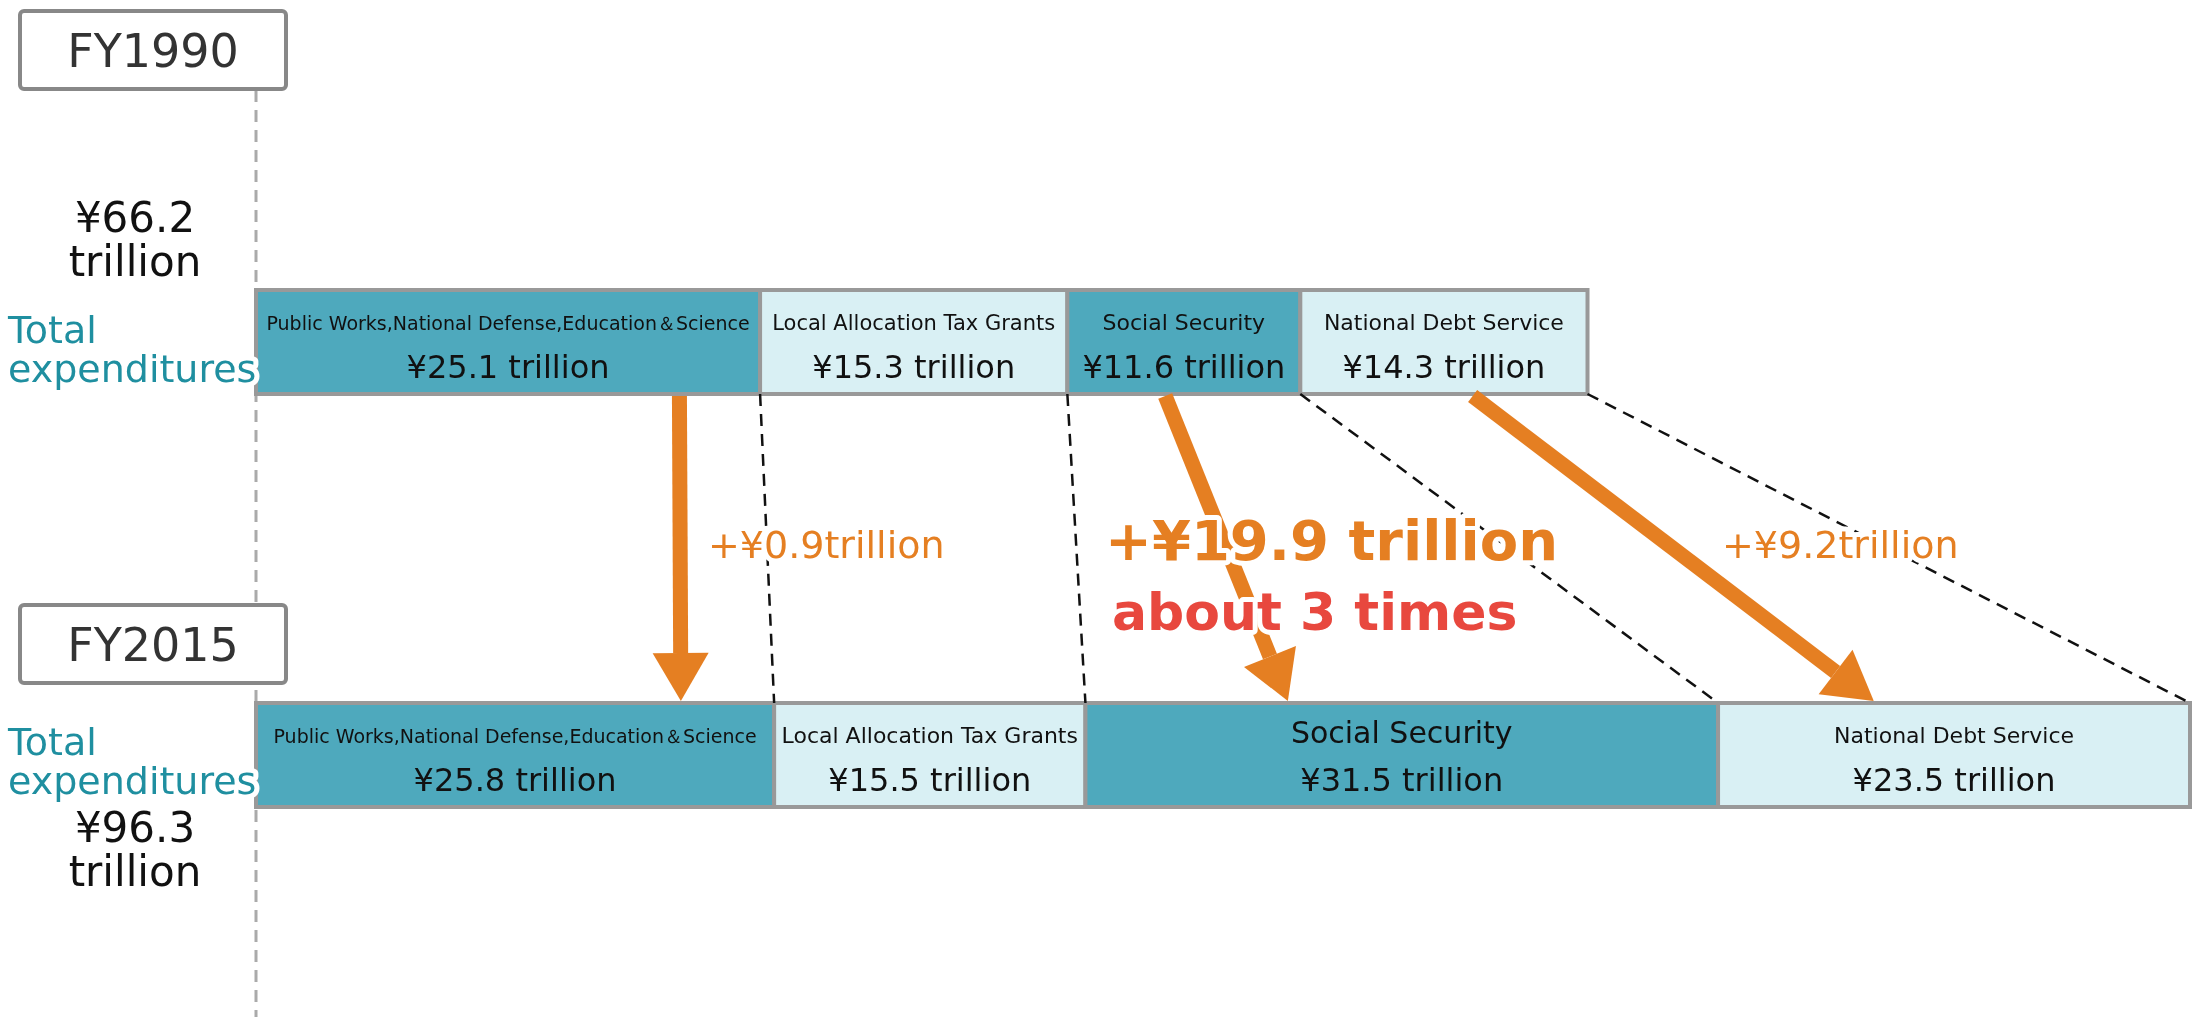 The height and width of the screenshot is (1017, 2197). I want to click on data-label: ¥25.8 trillion, so click(515, 780).